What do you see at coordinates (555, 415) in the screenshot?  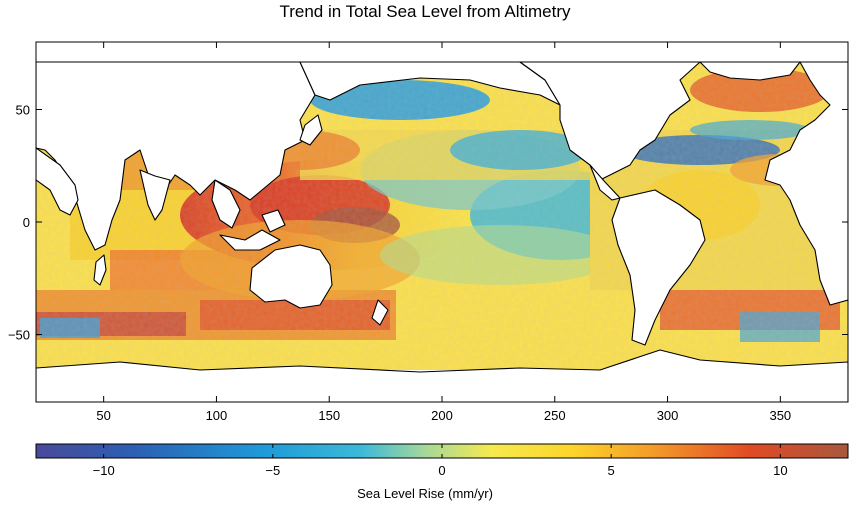 I see `x-tick-label: 250` at bounding box center [555, 415].